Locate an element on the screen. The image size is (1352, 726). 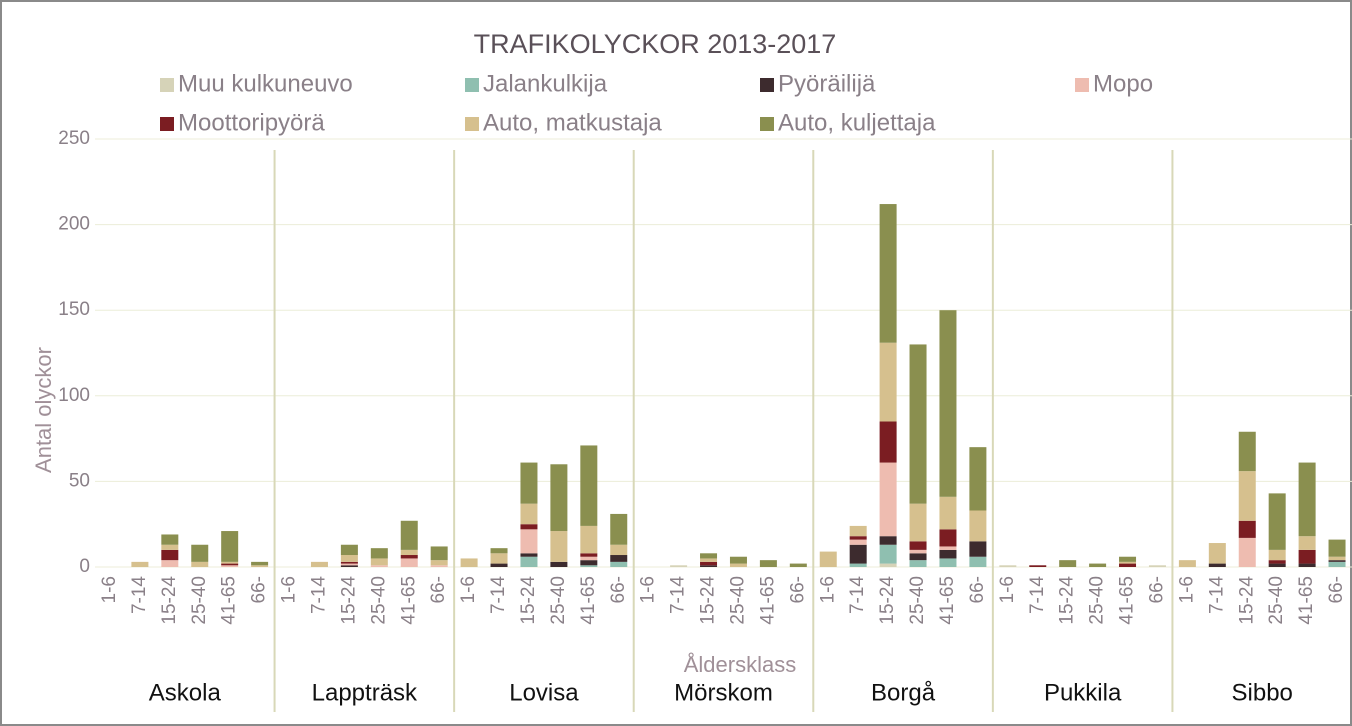
y-tick-label: 150 is located at coordinates (74, 309).